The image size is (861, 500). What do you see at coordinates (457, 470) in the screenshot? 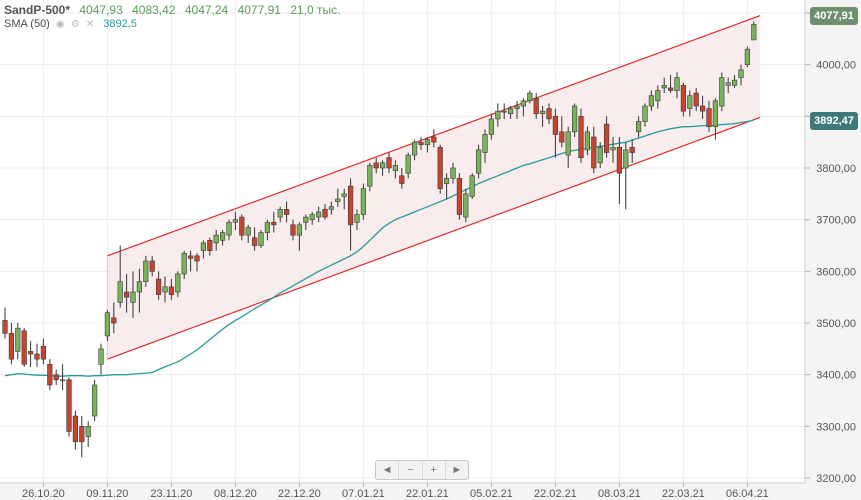
I see `scroll-right-button: ►` at bounding box center [457, 470].